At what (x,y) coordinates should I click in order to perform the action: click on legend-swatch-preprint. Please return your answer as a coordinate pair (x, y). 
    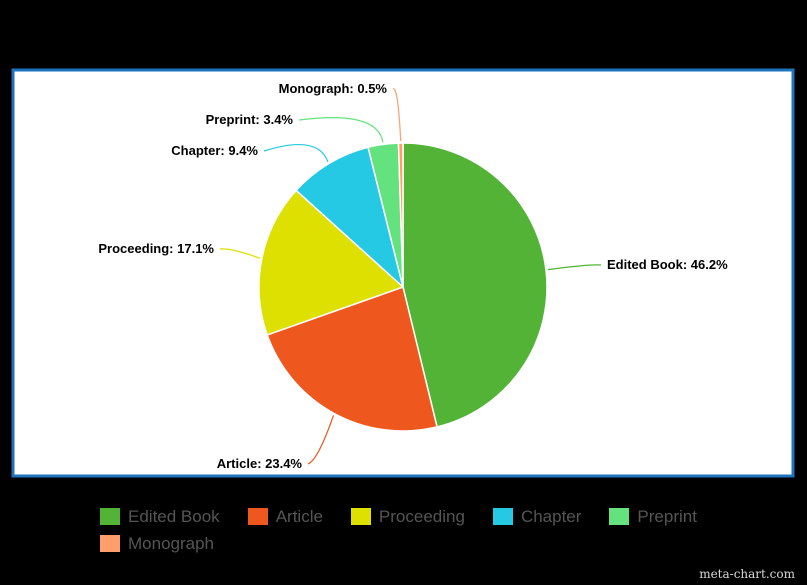
    Looking at the image, I should click on (619, 516).